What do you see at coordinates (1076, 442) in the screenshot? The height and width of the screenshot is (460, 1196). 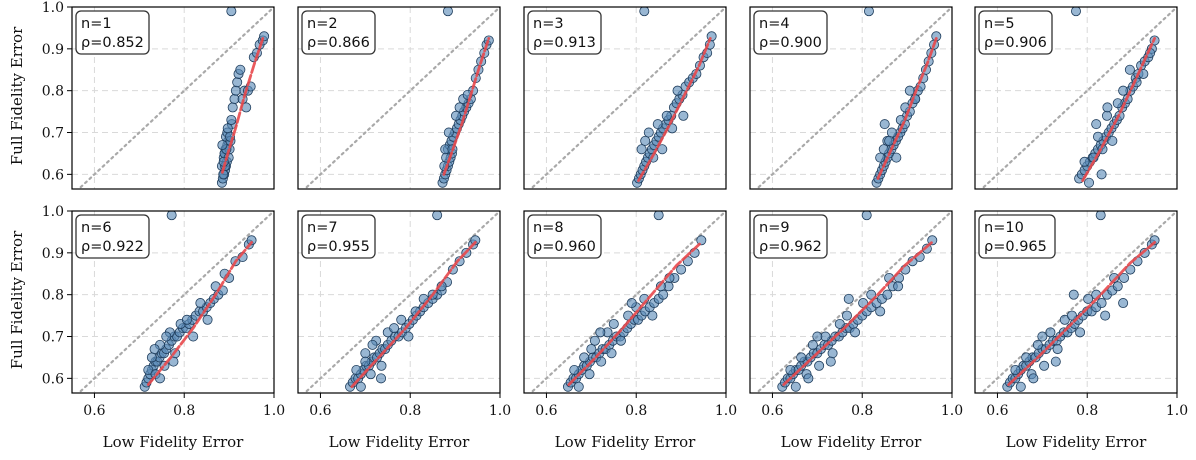 I see `x-axis-label-5: Low Fidelity Error` at bounding box center [1076, 442].